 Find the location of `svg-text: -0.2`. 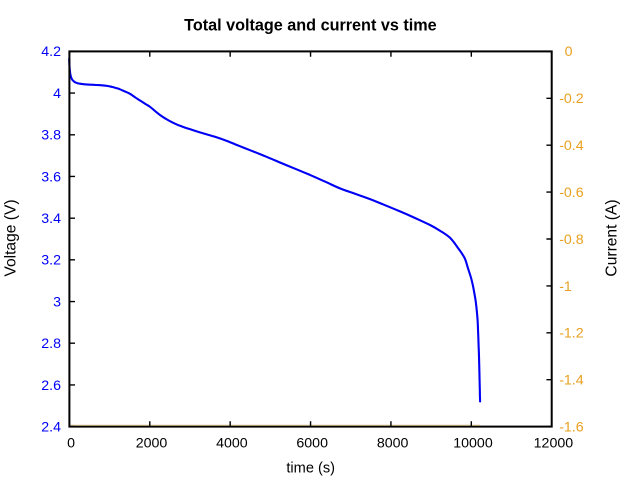

svg-text: -0.2 is located at coordinates (571, 99).